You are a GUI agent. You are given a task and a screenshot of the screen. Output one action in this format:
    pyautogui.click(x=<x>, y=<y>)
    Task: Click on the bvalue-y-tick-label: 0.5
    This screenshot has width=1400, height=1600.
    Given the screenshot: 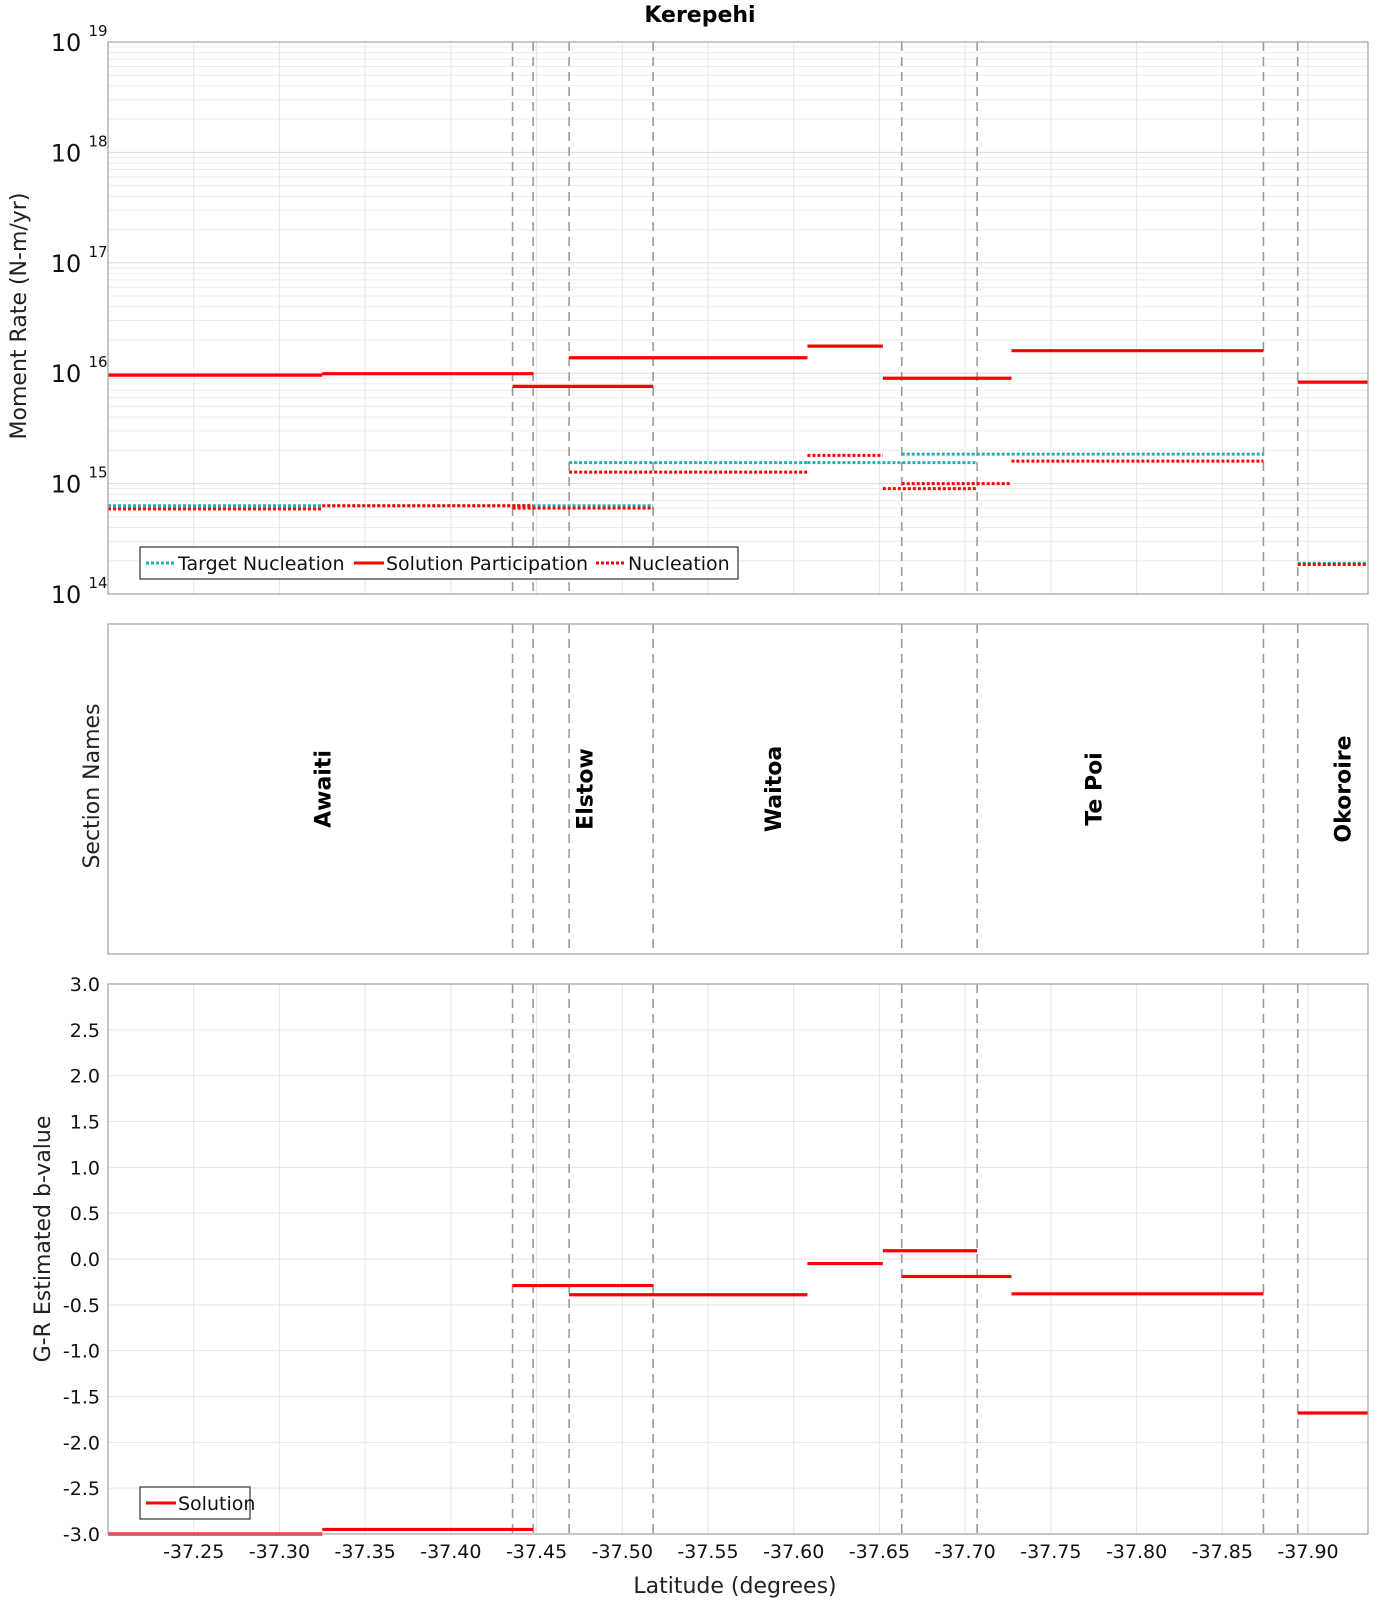 What is the action you would take?
    pyautogui.click(x=85, y=1214)
    